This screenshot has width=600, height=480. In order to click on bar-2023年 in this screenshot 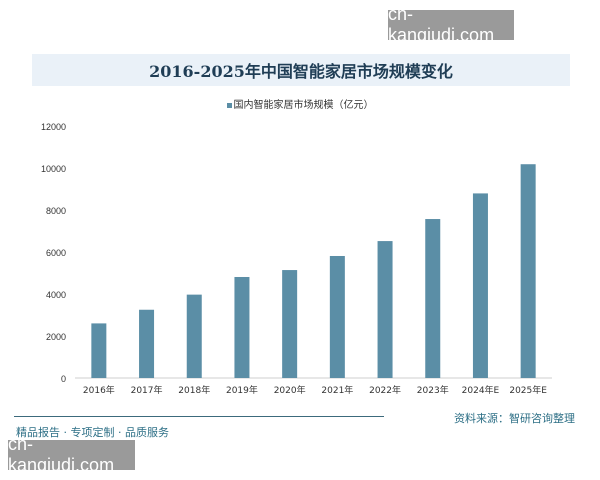, I will do `click(433, 298)`.